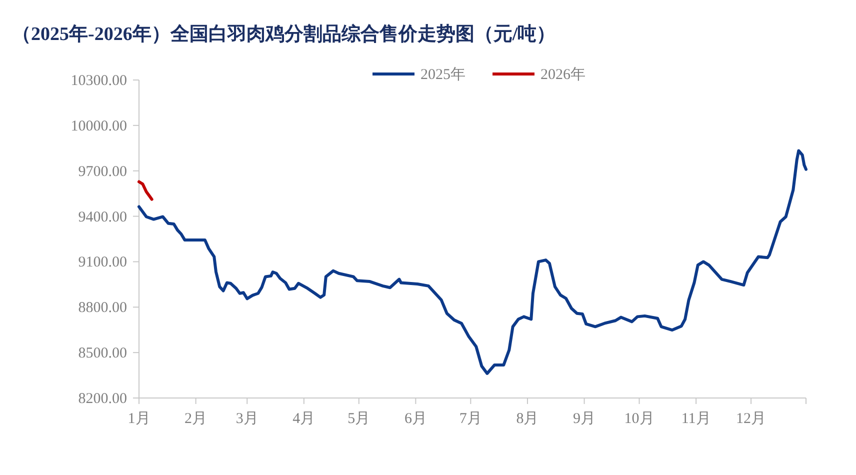  What do you see at coordinates (146, 190) in the screenshot?
I see `line-series` at bounding box center [146, 190].